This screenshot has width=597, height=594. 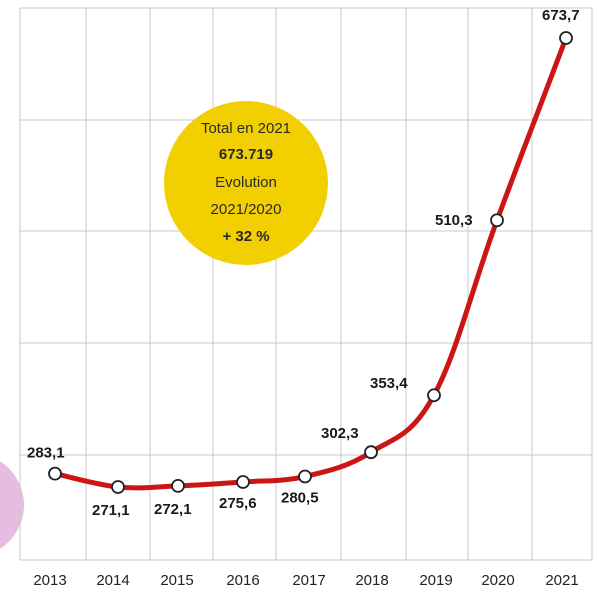 I want to click on data-point-2014, so click(x=118, y=487).